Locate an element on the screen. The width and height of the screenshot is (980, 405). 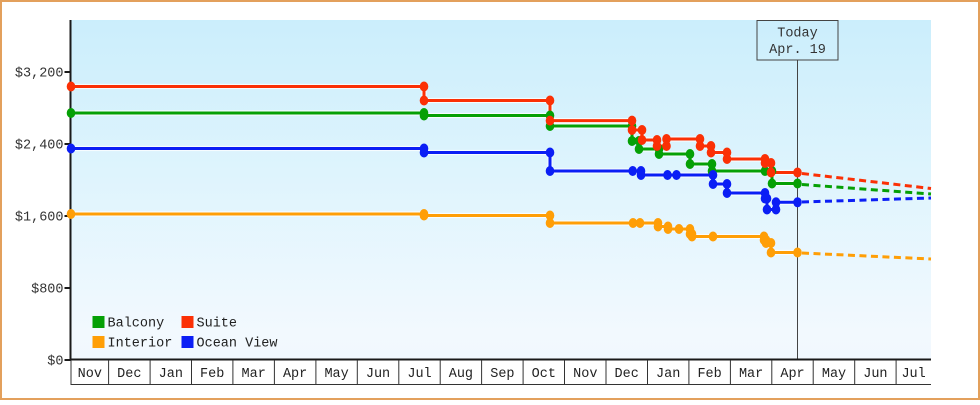
svg-text: $2,400 is located at coordinates (39, 146).